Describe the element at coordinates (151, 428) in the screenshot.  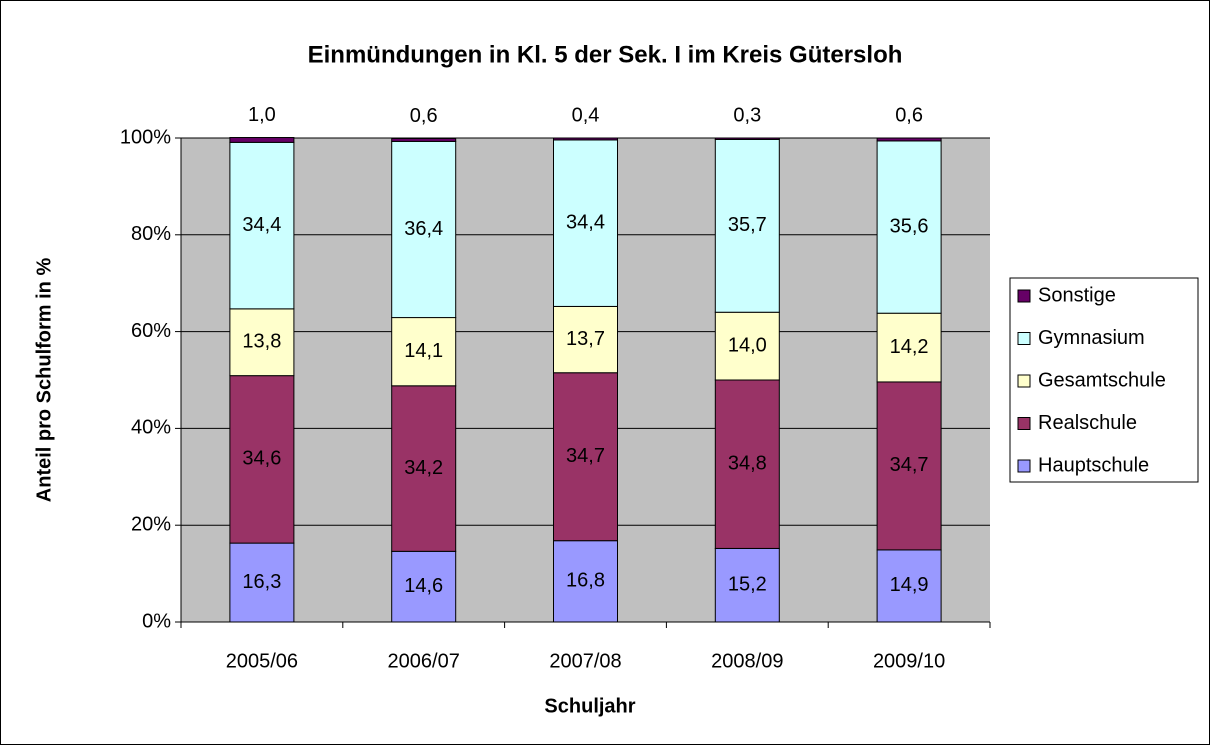
I see `y-tick-label: 40%` at that location.